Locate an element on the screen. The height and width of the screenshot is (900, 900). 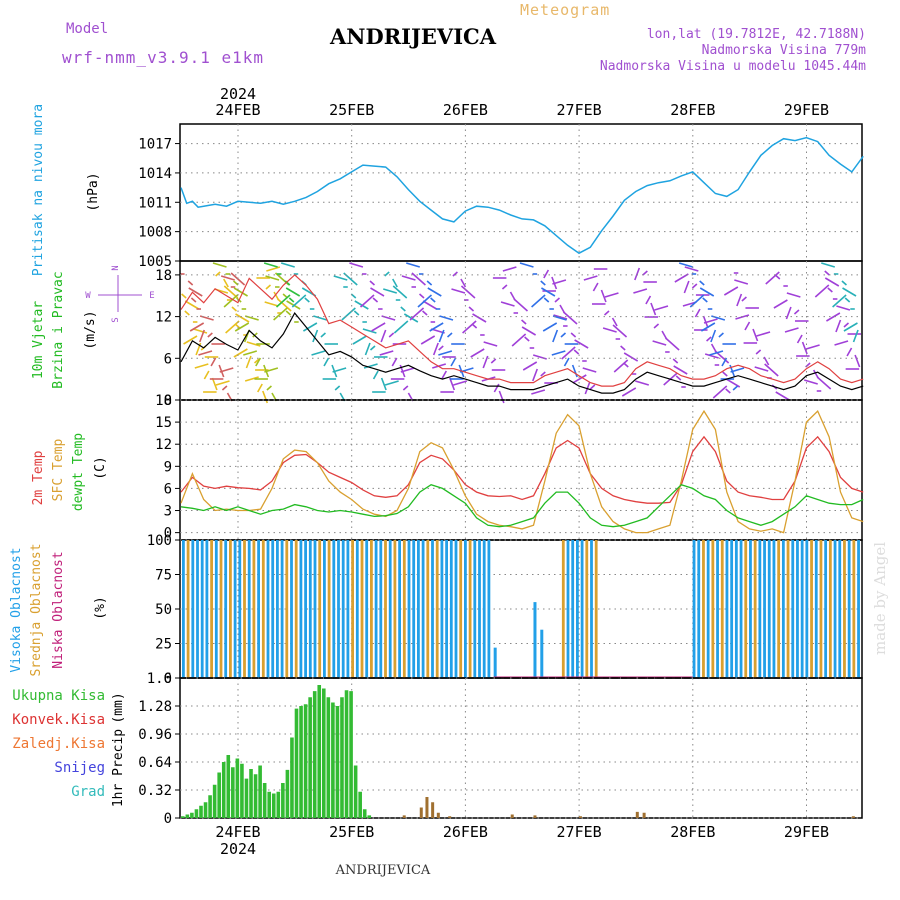
wind-gust-line is located at coordinates (522, 330).